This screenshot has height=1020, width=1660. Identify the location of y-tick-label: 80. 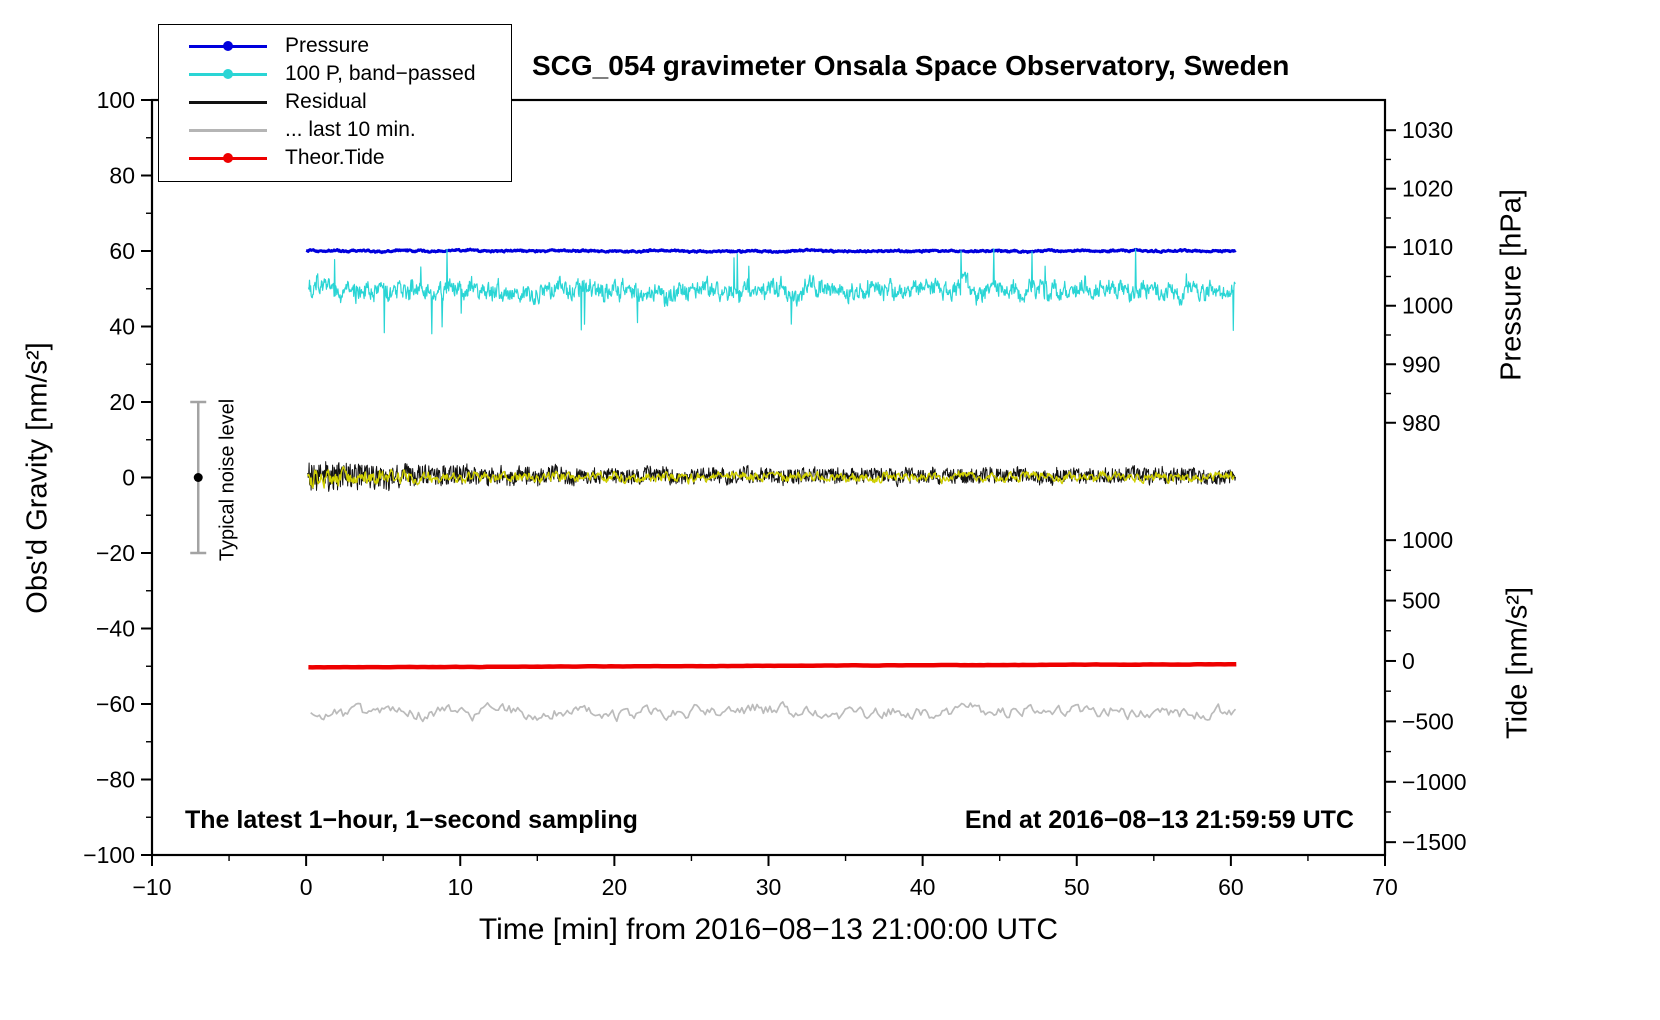
(122, 176).